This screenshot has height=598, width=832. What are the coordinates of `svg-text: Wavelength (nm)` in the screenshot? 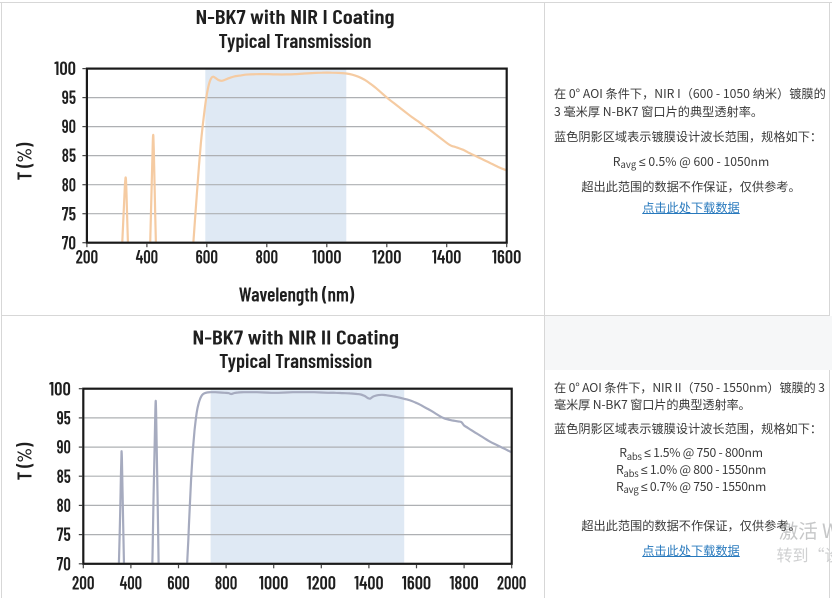 It's located at (297, 294).